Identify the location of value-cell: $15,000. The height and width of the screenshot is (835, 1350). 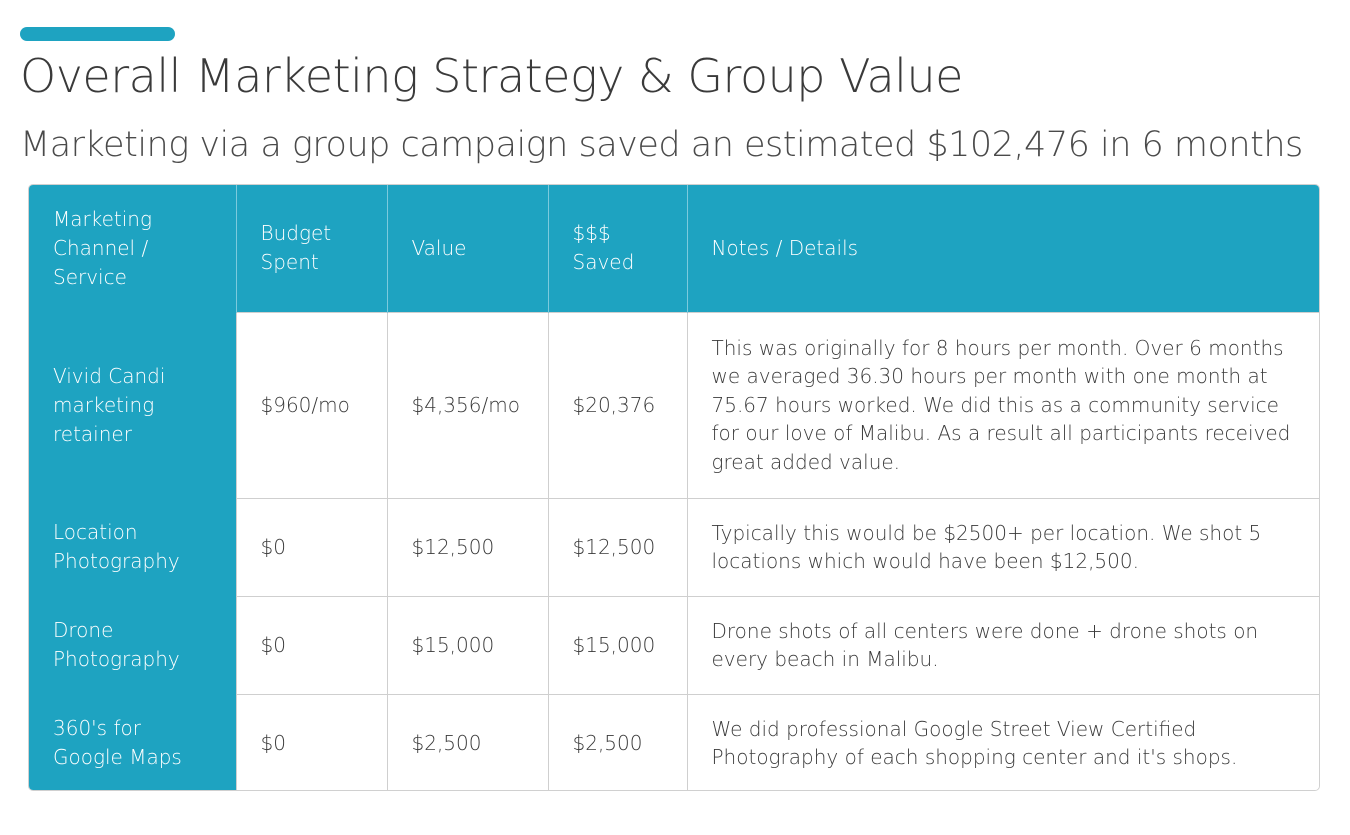
(467, 644).